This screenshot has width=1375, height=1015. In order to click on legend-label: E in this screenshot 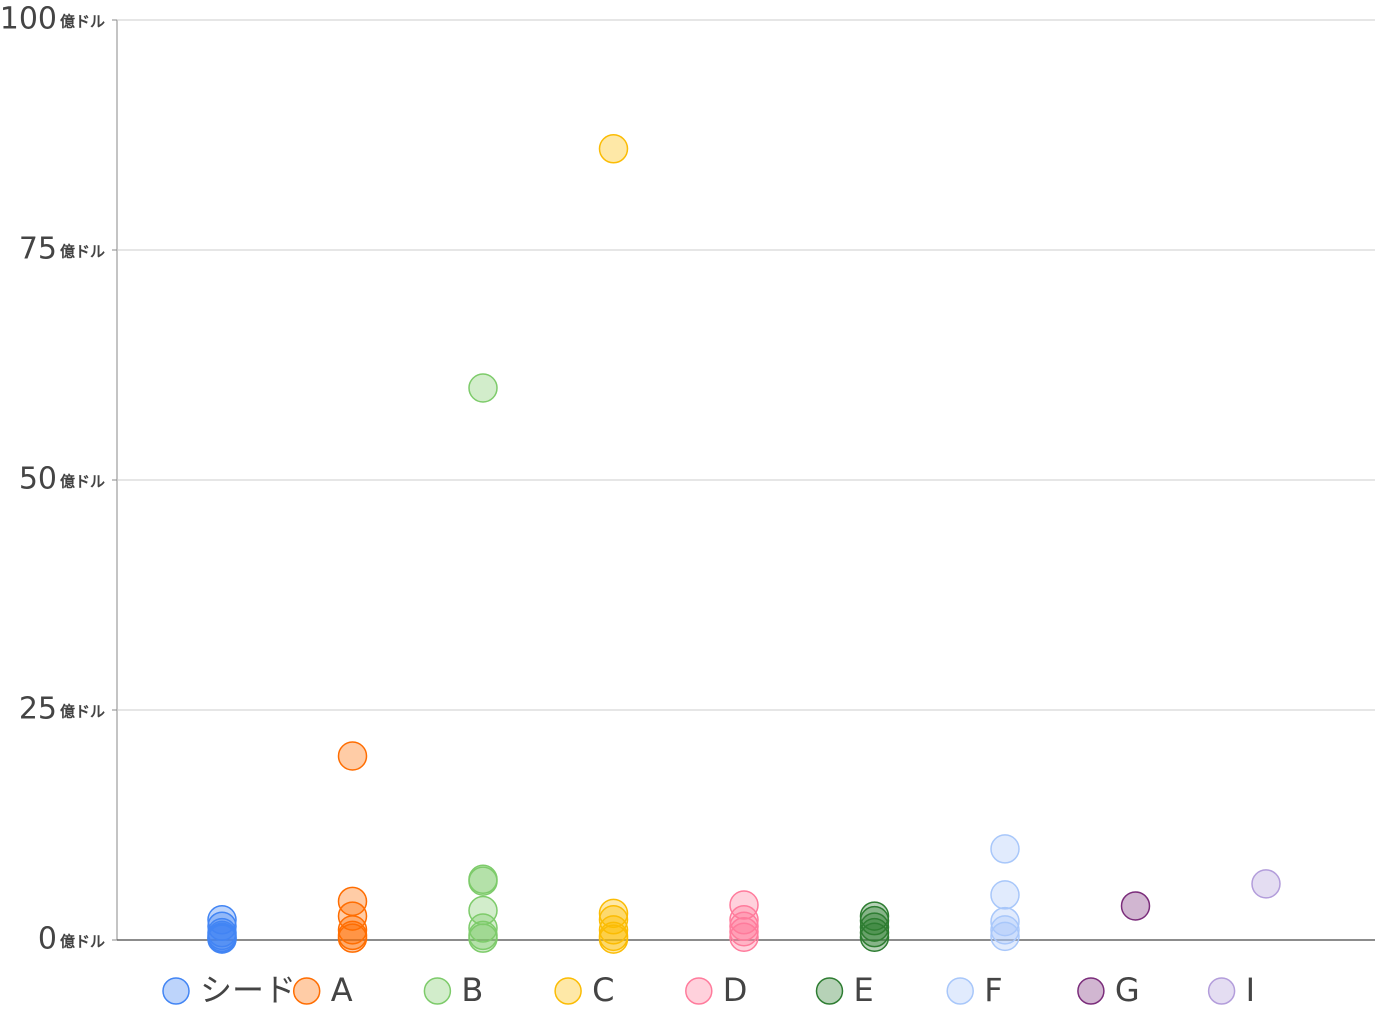, I will do `click(864, 990)`.